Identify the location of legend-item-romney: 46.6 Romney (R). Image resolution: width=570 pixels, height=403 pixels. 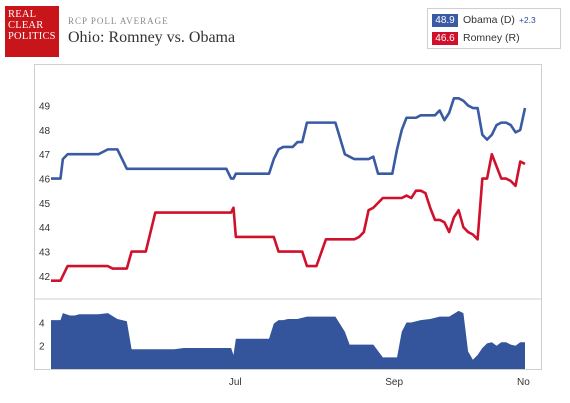
(476, 38).